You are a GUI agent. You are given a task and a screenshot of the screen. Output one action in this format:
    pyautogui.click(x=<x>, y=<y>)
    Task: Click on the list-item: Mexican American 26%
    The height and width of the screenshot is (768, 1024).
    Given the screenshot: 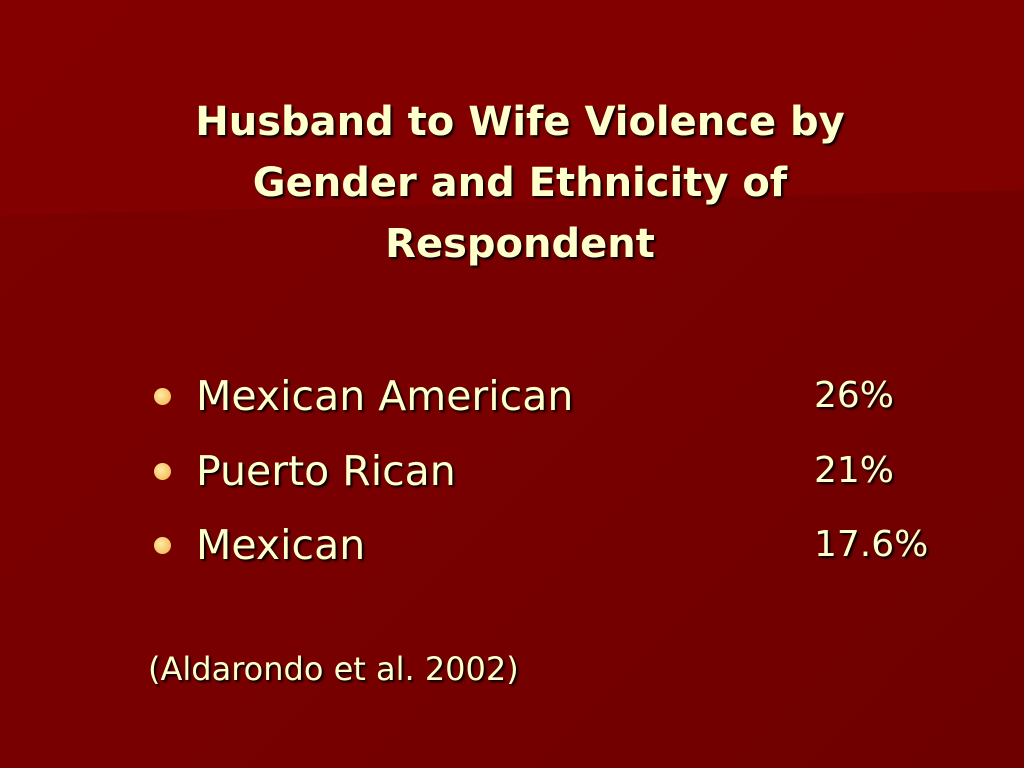 What is the action you would take?
    pyautogui.click(x=560, y=396)
    